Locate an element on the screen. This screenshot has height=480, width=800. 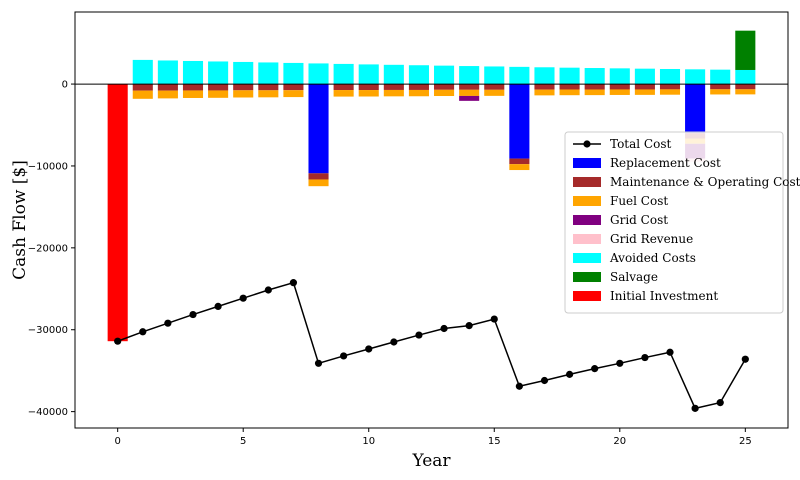
legend-label-replacement: Replacement Cost is located at coordinates (665, 163).